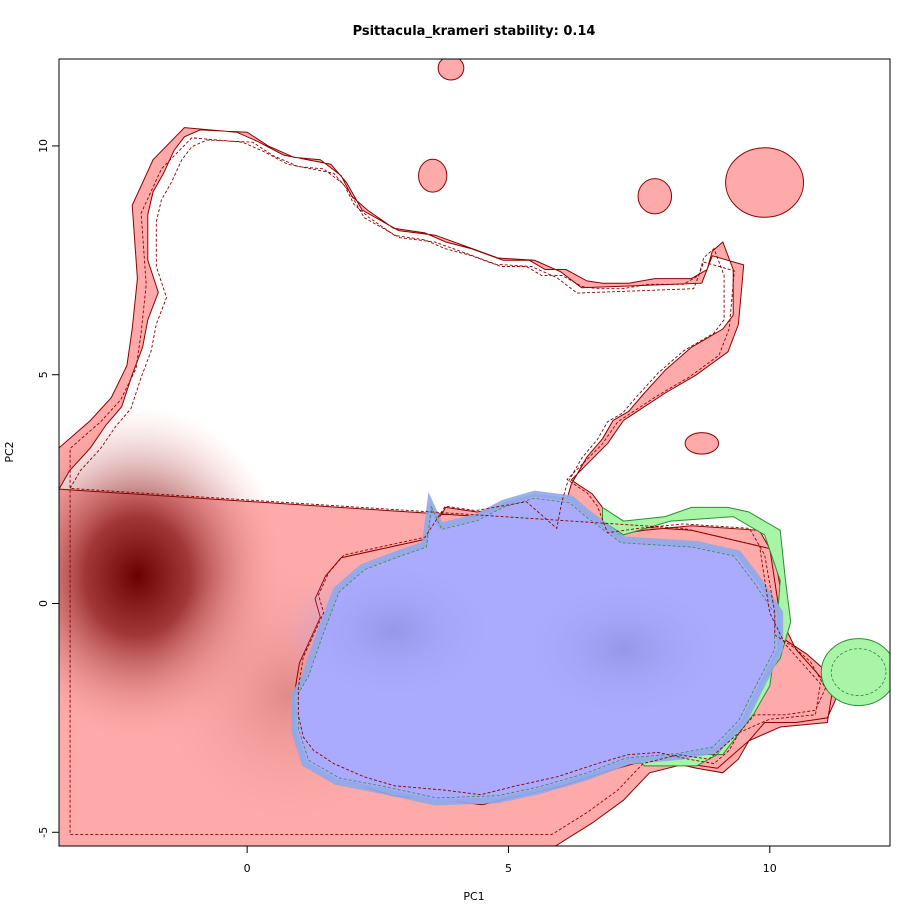 The height and width of the screenshot is (920, 920). Describe the element at coordinates (43, 603) in the screenshot. I see `y-tick-label: 0` at that location.